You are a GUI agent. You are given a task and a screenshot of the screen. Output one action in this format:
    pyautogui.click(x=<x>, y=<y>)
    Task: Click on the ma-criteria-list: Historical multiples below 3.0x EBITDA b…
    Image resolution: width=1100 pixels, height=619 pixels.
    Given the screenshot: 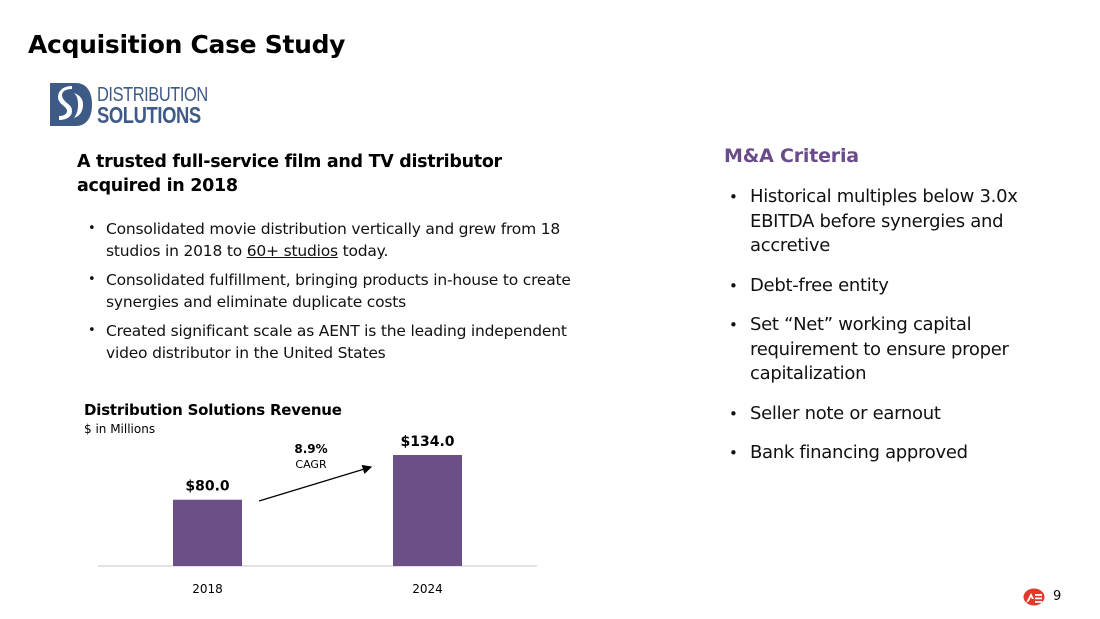 What is the action you would take?
    pyautogui.click(x=889, y=333)
    